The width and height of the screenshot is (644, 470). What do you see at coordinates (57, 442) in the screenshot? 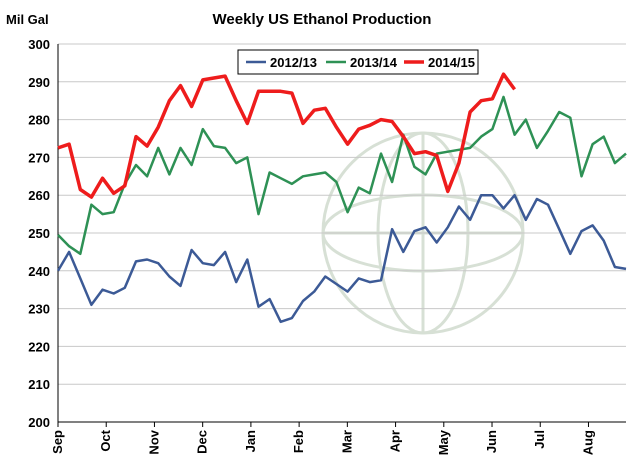
I see `x-tick-label: Sep` at bounding box center [57, 442].